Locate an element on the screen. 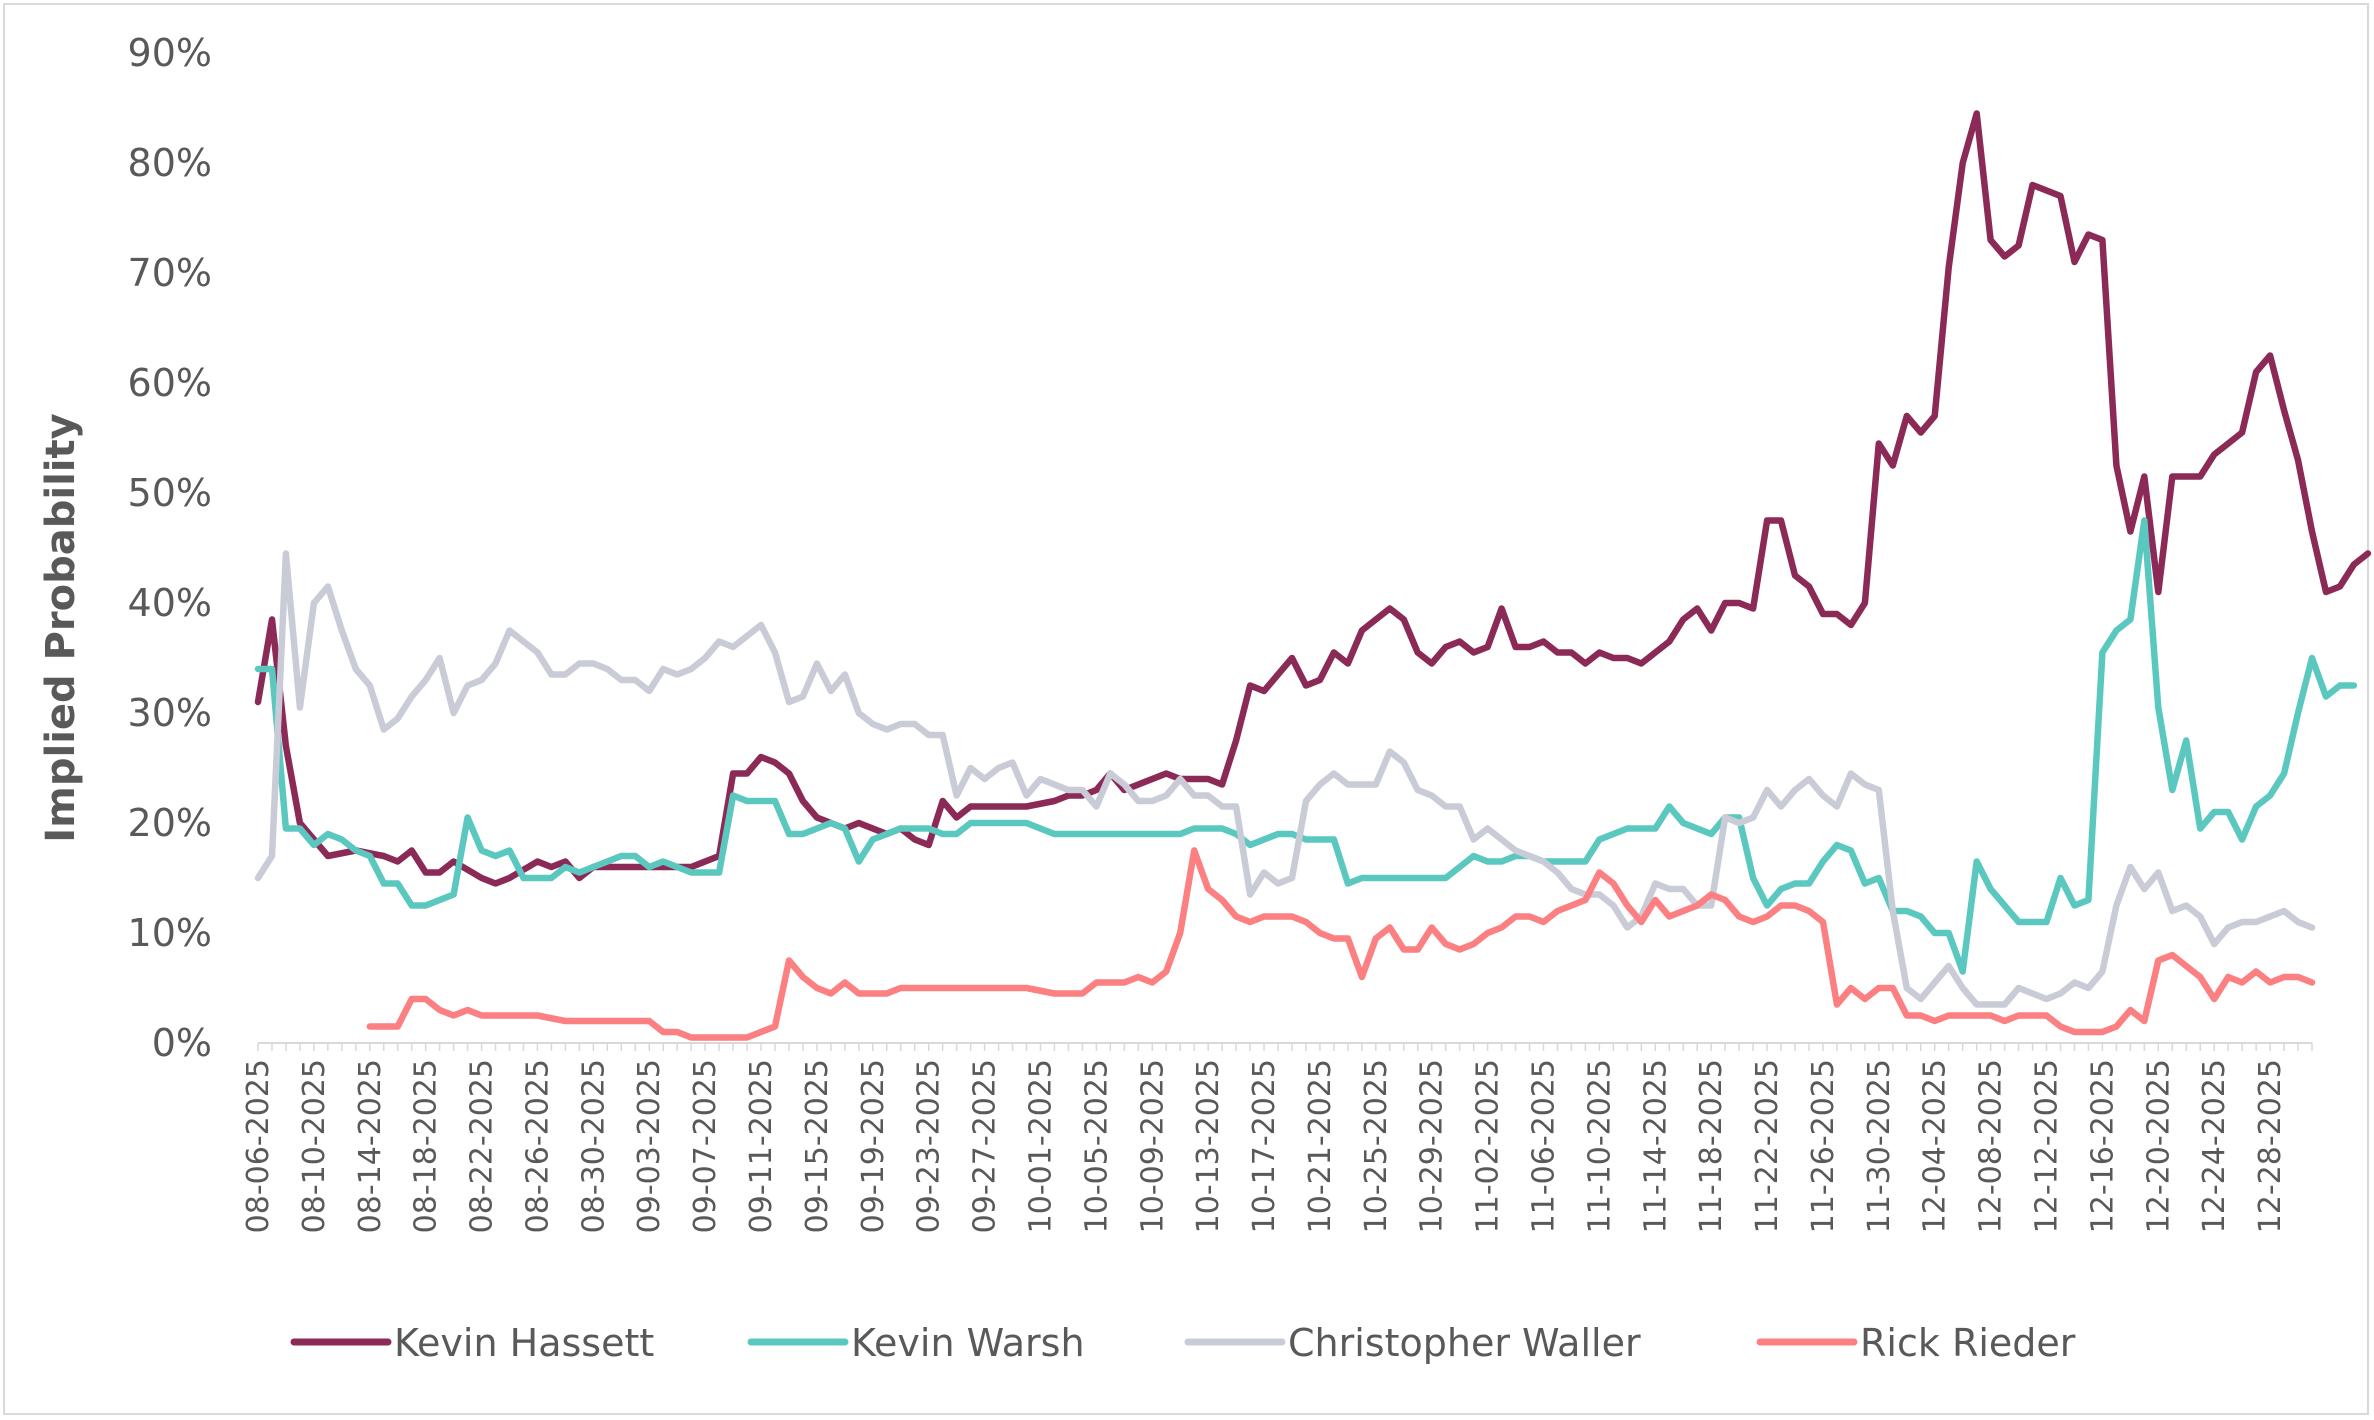 This screenshot has width=2374, height=1420. x-tick-label: 11-22-2025 is located at coordinates (1767, 1146).